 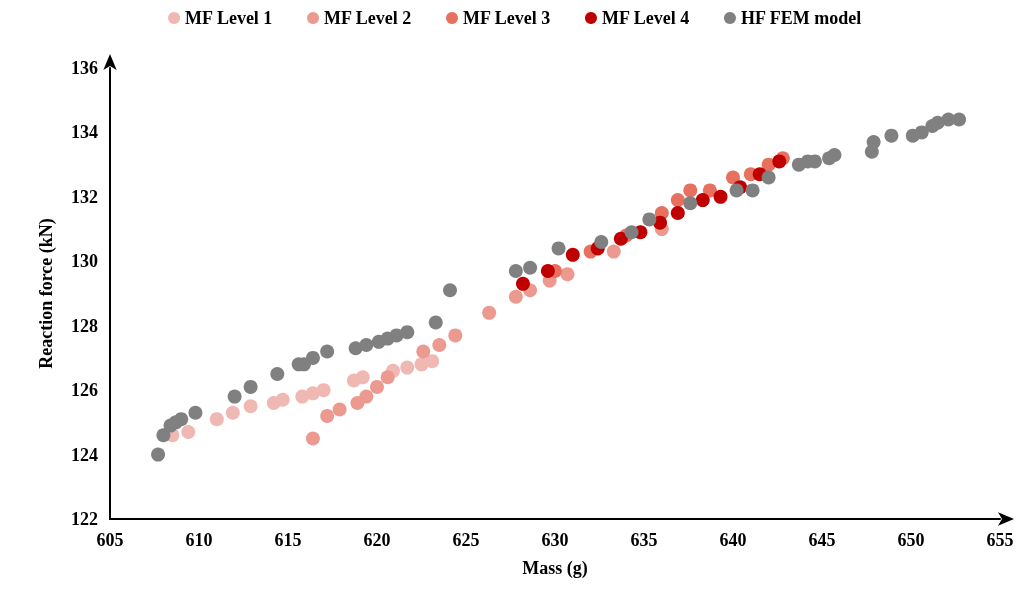 What do you see at coordinates (110, 540) in the screenshot?
I see `x-tick-label: 605` at bounding box center [110, 540].